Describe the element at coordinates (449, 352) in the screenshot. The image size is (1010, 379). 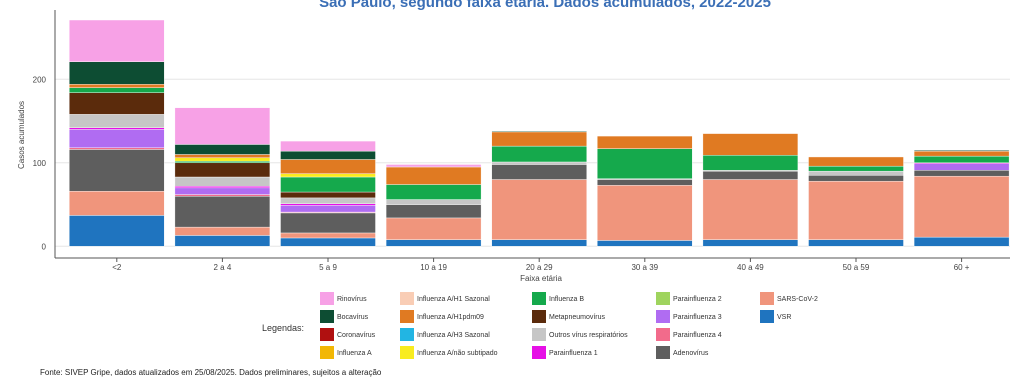
I see `legend-item-influenza-a-nao-subtipado: Influenza A/não subtipado` at that location.